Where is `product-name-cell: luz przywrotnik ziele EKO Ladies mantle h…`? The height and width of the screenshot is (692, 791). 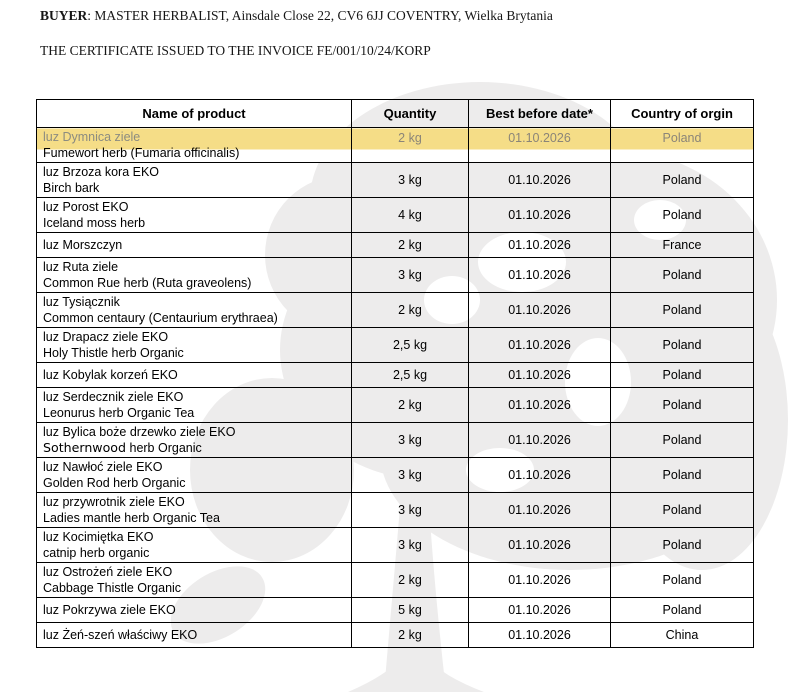 product-name-cell: luz przywrotnik ziele EKO Ladies mantle h… is located at coordinates (194, 510).